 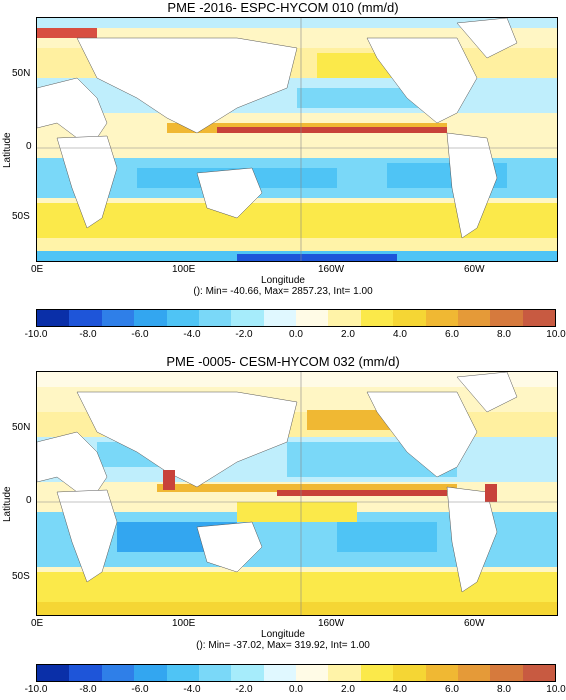 What do you see at coordinates (283, 645) in the screenshot?
I see `stats-line: (): Min= -37.02, Max= 319.92, Int= 1.00` at bounding box center [283, 645].